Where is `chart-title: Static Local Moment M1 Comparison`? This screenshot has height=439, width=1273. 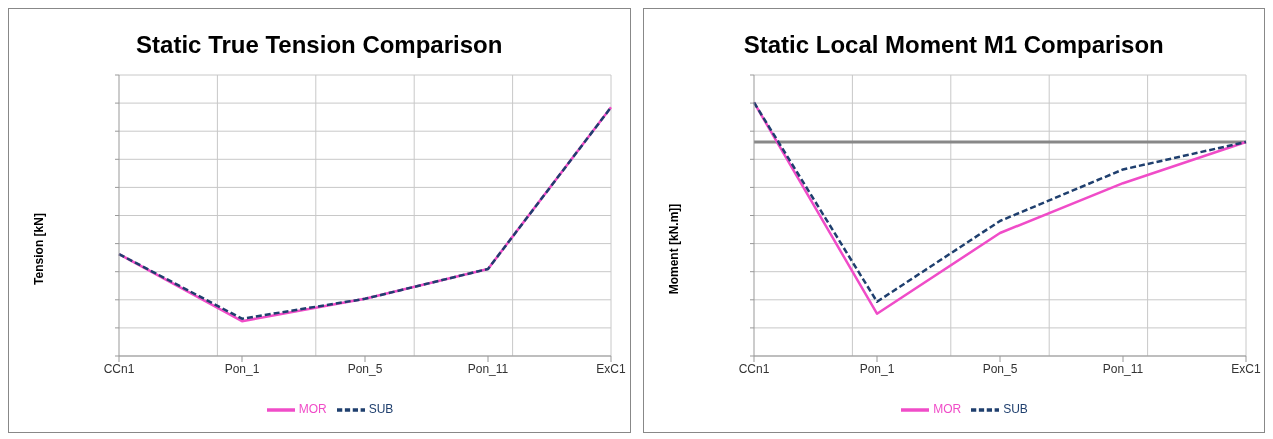 chart-title: Static Local Moment M1 Comparison is located at coordinates (953, 45).